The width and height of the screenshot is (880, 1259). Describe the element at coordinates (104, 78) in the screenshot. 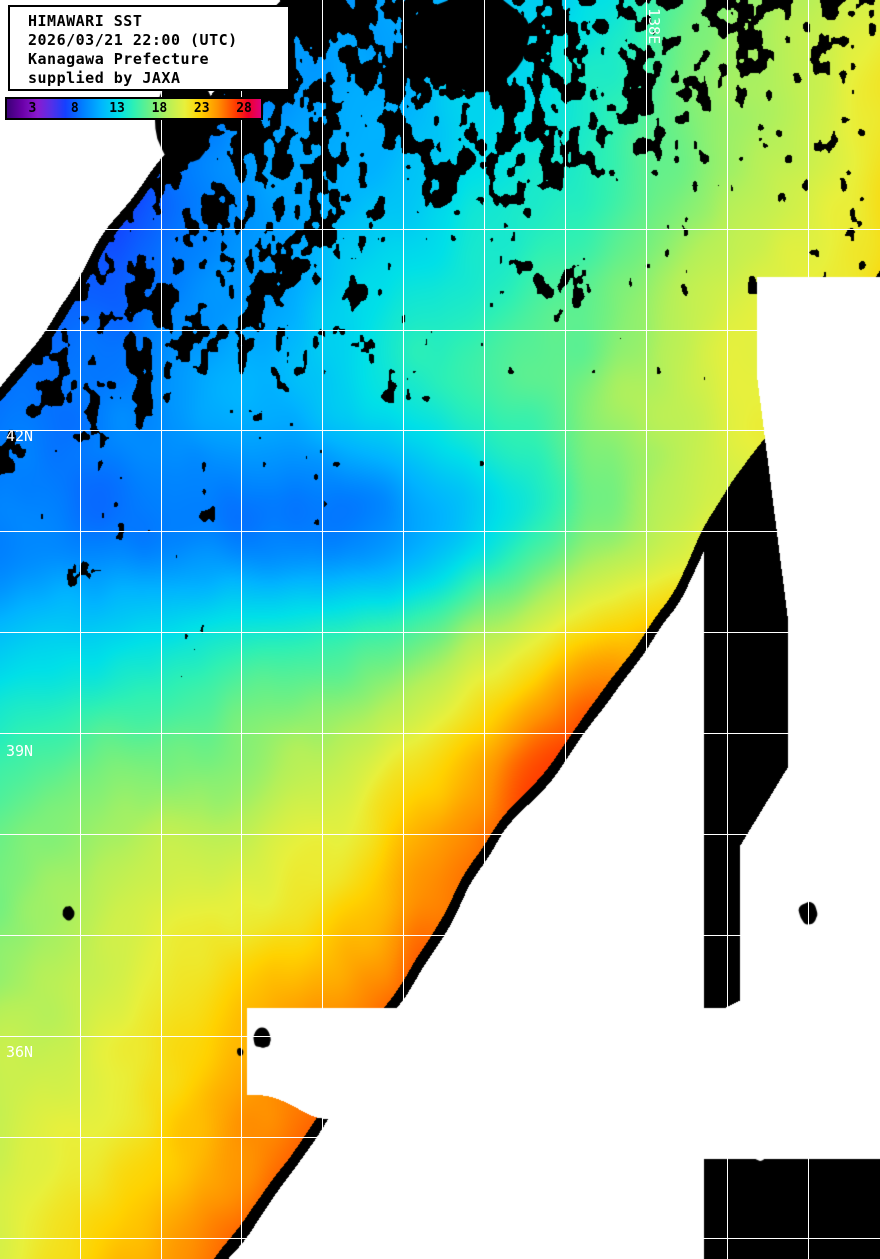

I see `title-line-source: supplied by JAXA` at that location.